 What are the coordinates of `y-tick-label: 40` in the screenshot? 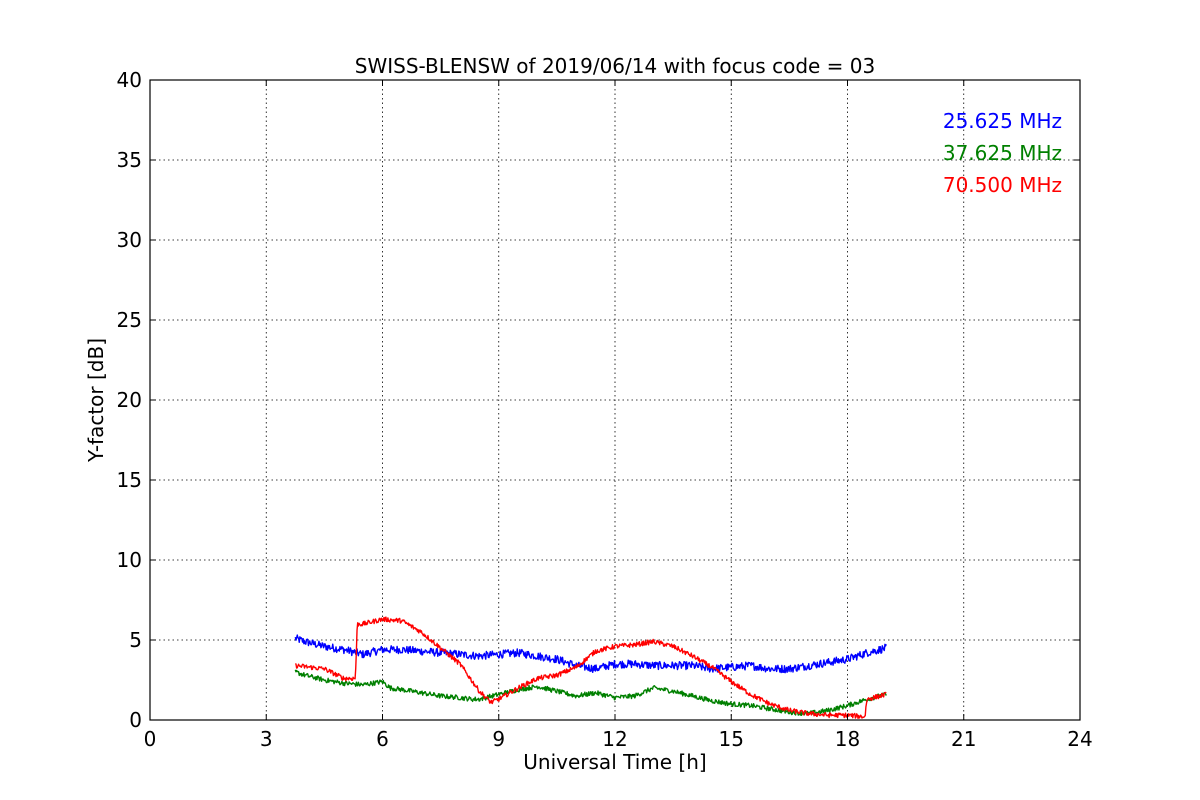 It's located at (129, 80).